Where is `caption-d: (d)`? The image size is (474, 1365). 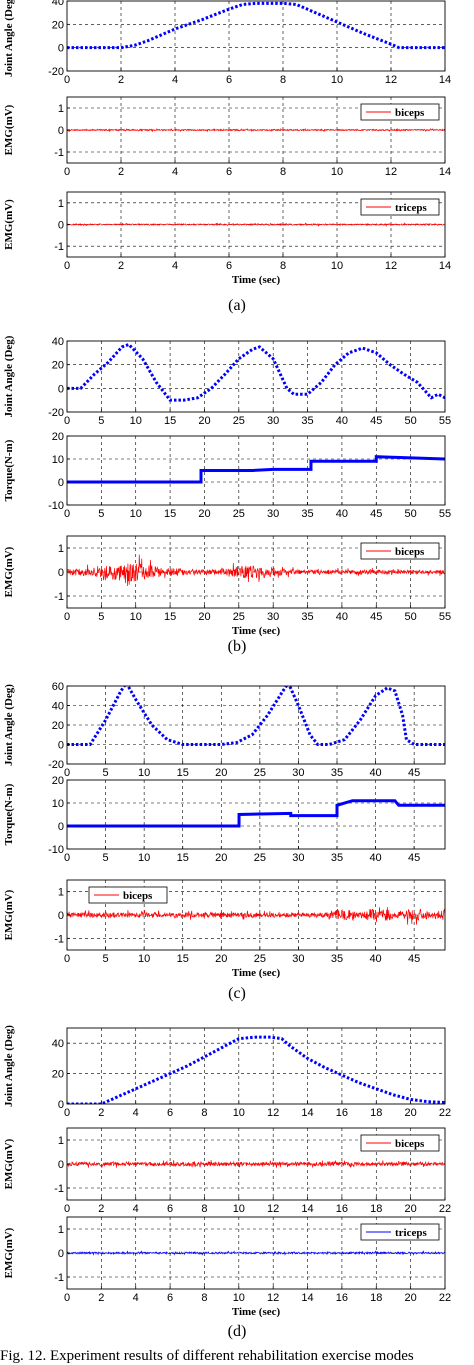 caption-d: (d) is located at coordinates (237, 1331).